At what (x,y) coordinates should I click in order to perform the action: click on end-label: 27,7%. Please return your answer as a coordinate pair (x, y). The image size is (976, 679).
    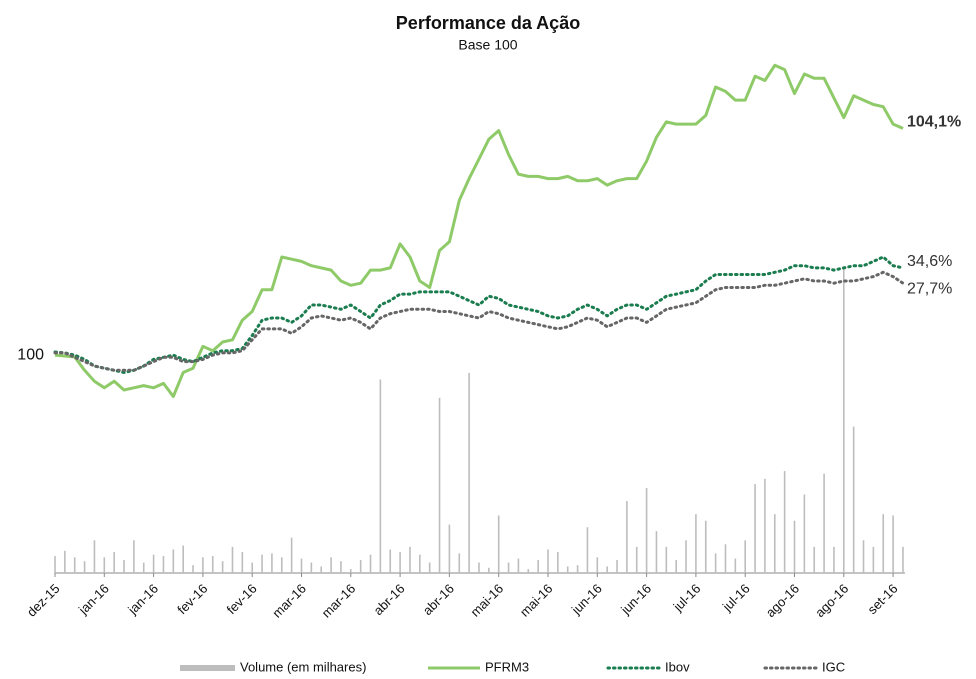
    Looking at the image, I should click on (929, 288).